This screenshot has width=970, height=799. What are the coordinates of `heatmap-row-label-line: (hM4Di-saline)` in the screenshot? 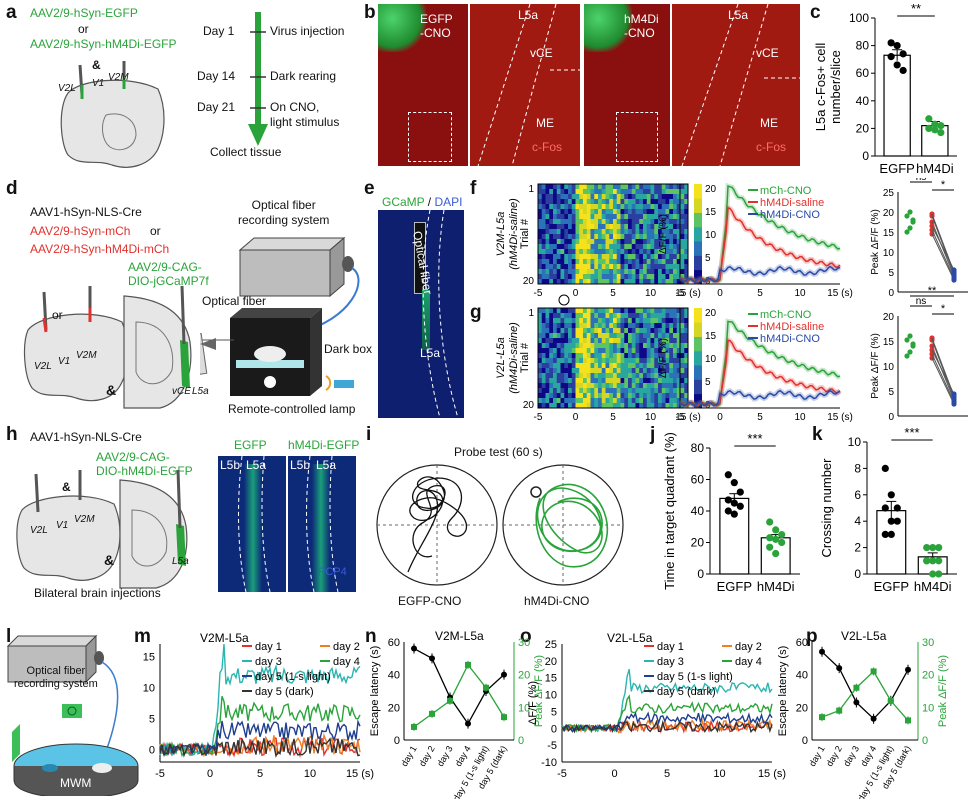 It's located at (514, 234).